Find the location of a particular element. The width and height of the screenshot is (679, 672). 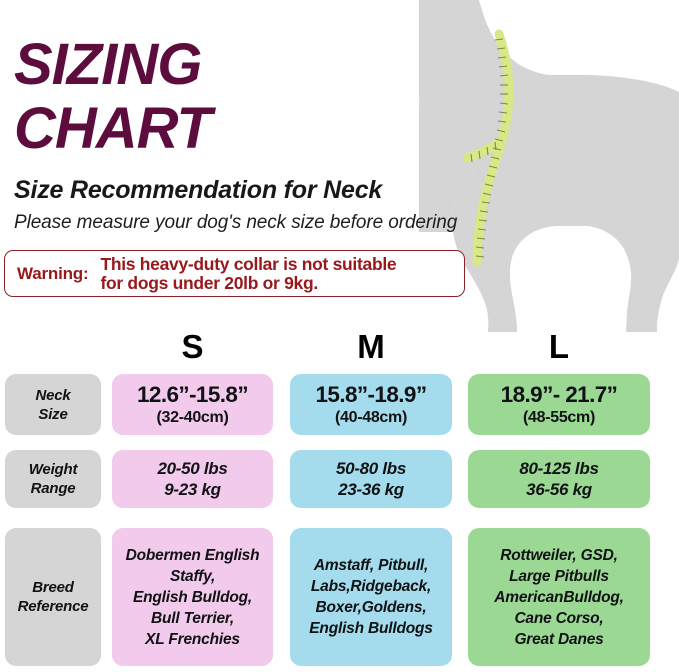

row-label-breed-reference-line-1: Breed is located at coordinates (53, 587).